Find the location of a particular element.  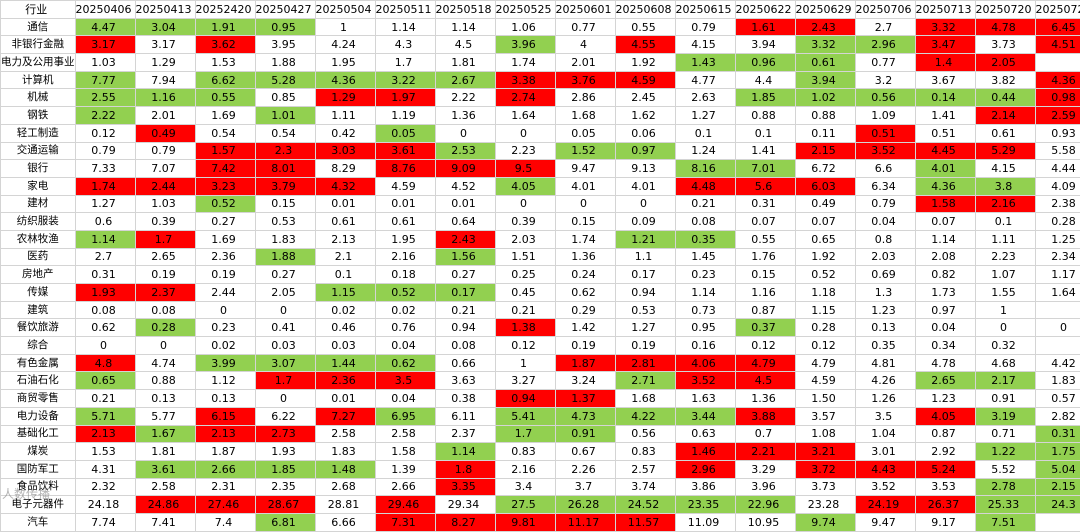

value-cell: 0.94 is located at coordinates (525, 399).